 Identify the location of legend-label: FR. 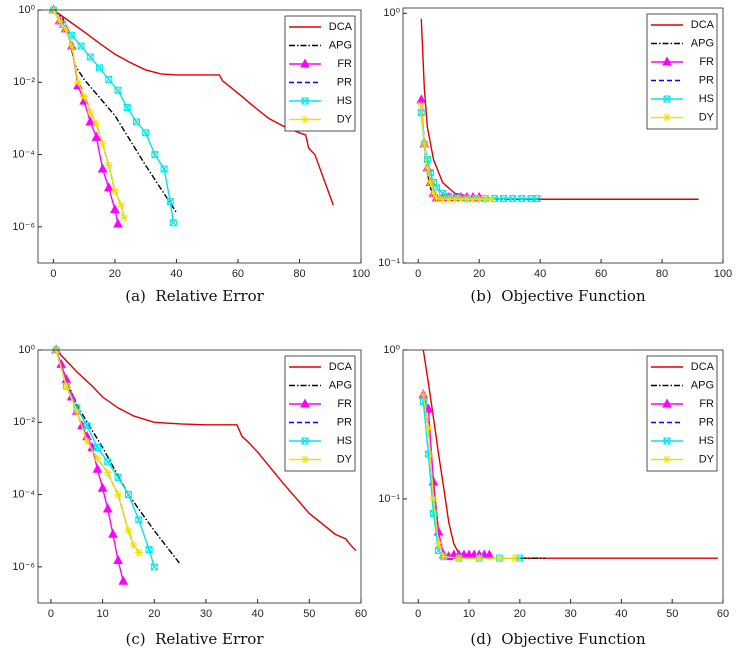
(706, 404).